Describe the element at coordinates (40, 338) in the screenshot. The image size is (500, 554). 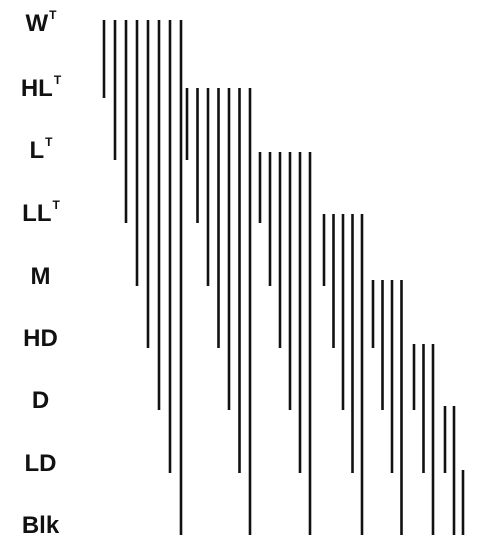
I see `level-label-6: HD` at that location.